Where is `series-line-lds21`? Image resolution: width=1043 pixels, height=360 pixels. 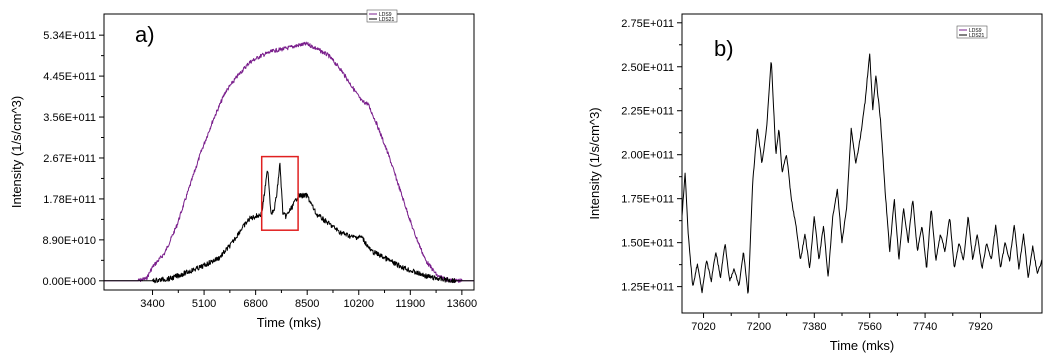
series-line-lds21 is located at coordinates (289, 223).